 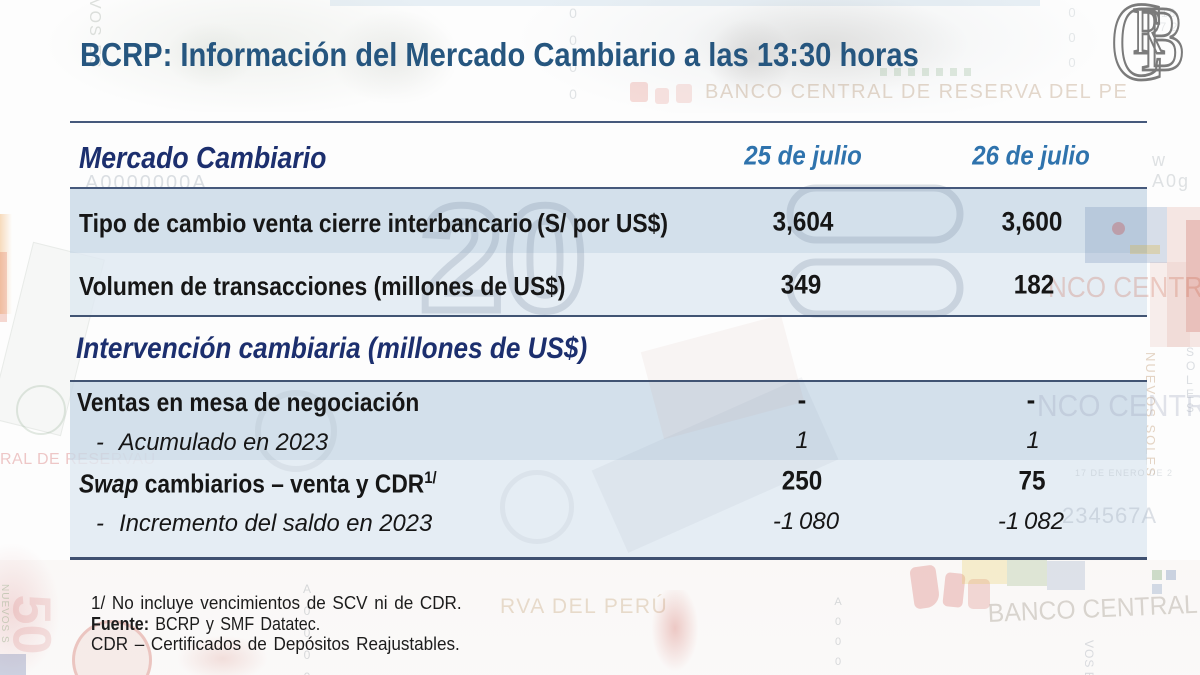 What do you see at coordinates (1149, 34) in the screenshot?
I see `svg-text: R` at bounding box center [1149, 34].